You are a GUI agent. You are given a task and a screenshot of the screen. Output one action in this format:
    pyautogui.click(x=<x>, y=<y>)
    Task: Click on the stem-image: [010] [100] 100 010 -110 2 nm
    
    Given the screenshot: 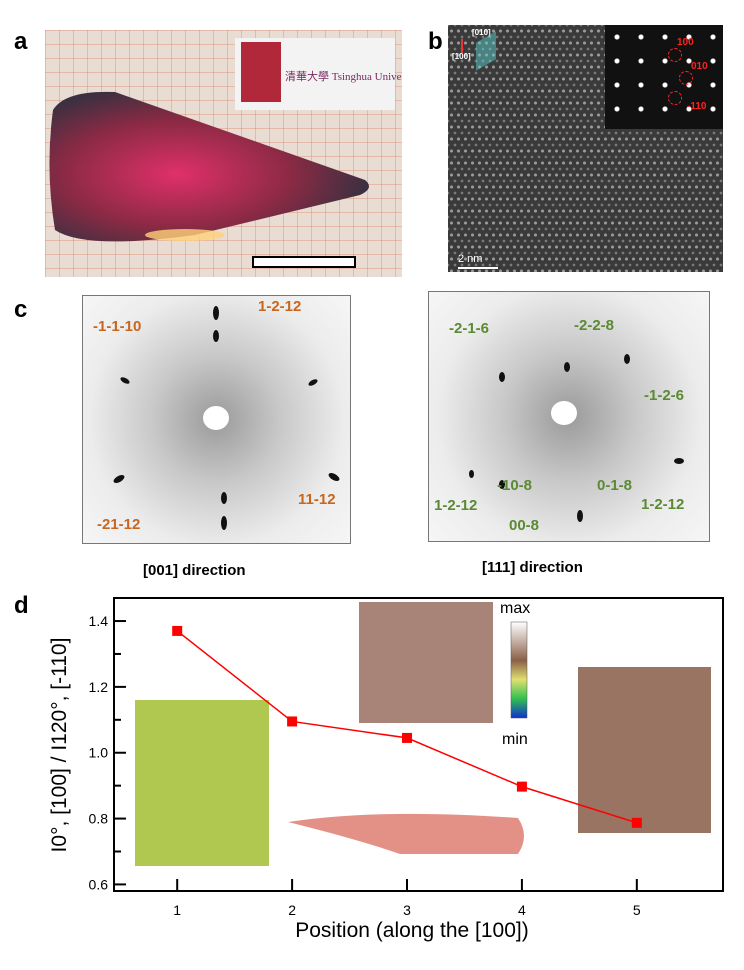 What is the action you would take?
    pyautogui.click(x=585, y=148)
    